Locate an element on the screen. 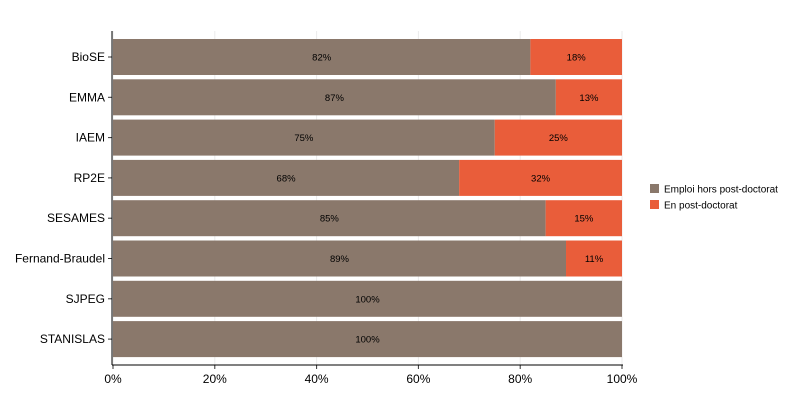 The height and width of the screenshot is (400, 800). data-label: 13% is located at coordinates (589, 98).